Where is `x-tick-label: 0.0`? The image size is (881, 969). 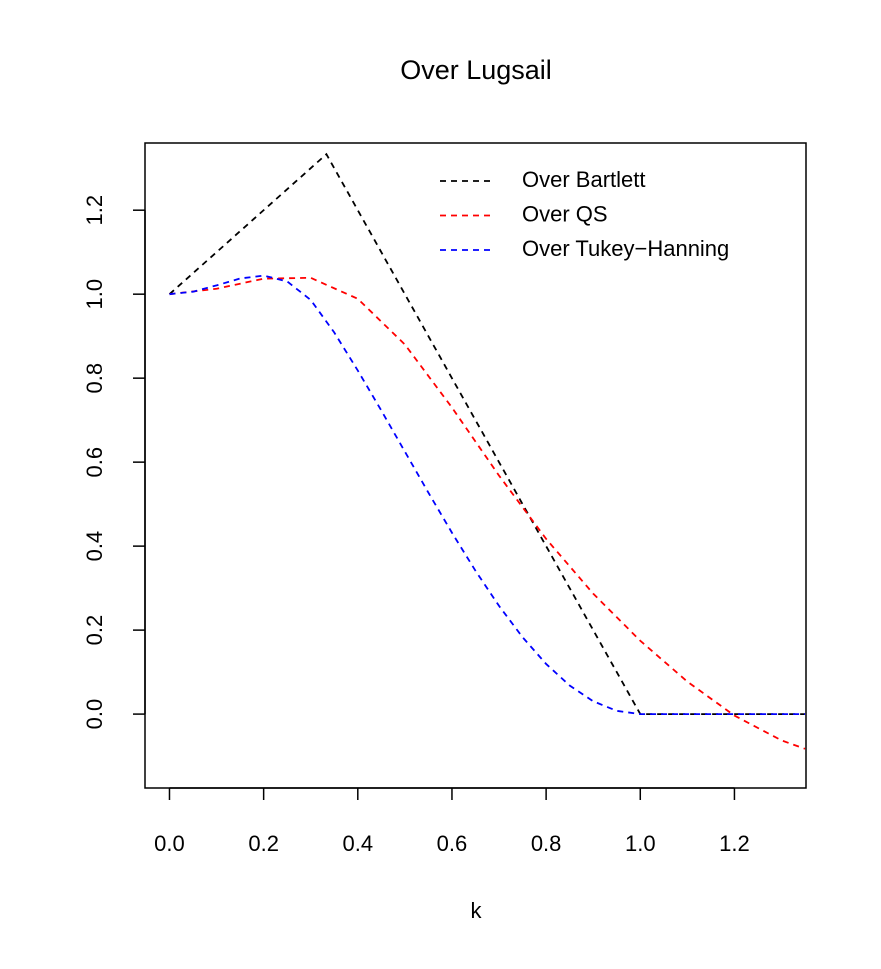
x-tick-label: 0.0 is located at coordinates (169, 843).